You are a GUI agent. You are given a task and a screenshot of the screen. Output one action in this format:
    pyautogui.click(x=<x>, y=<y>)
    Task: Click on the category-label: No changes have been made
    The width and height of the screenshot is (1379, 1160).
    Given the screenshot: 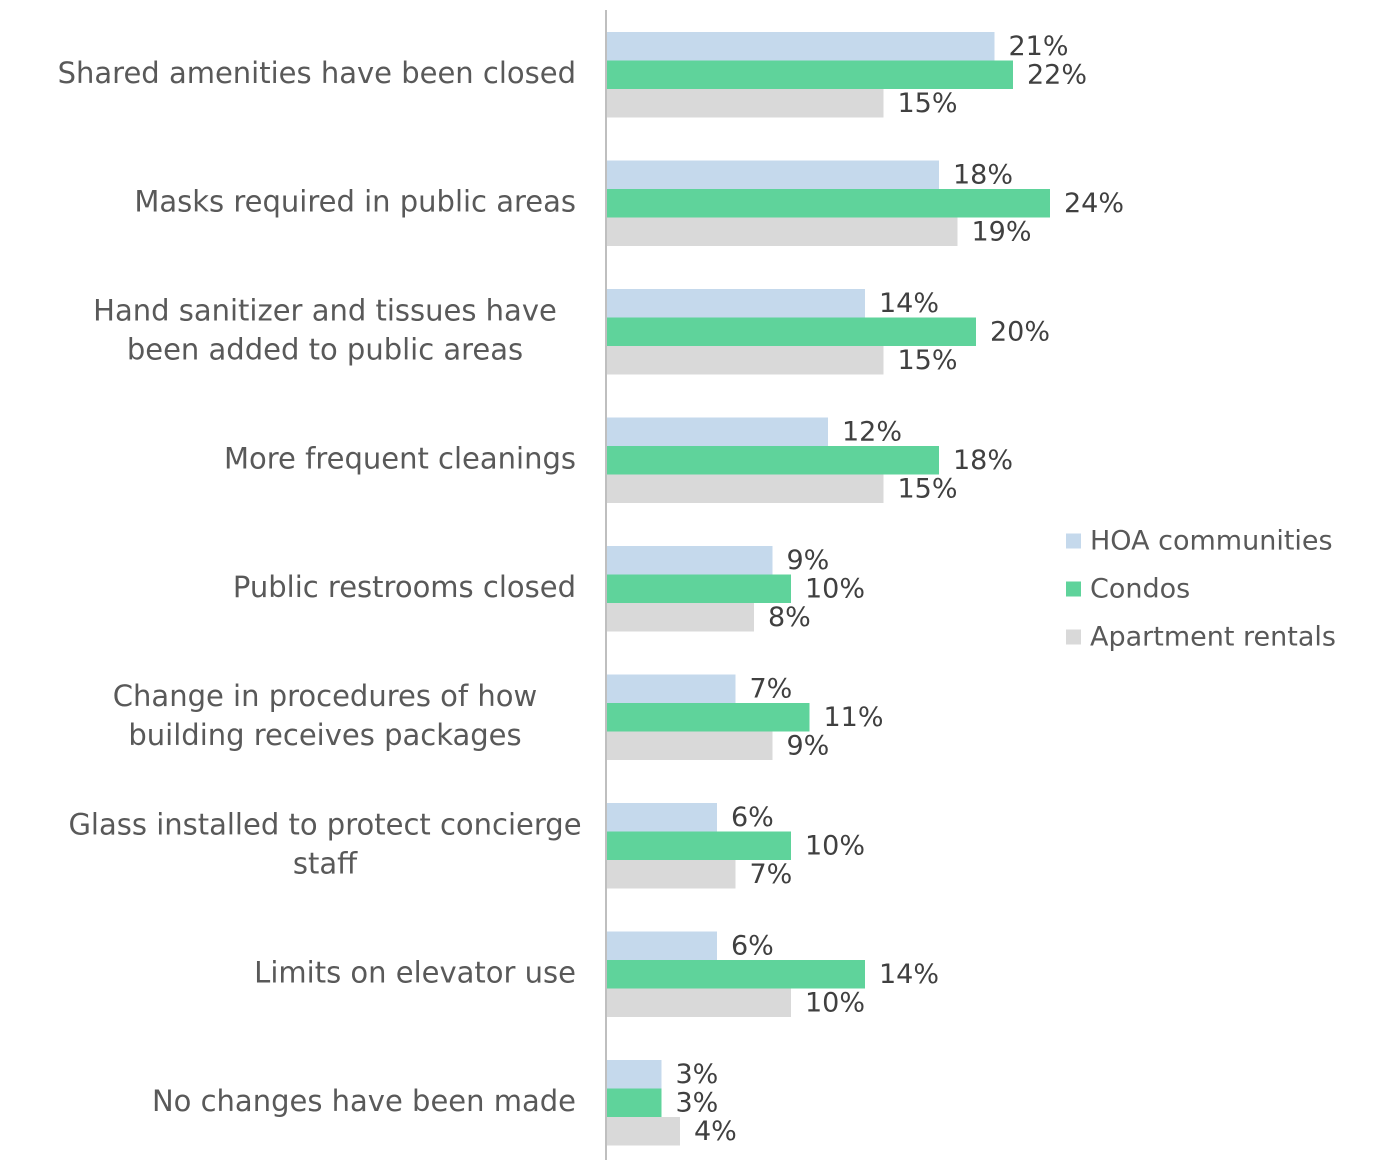 What is the action you would take?
    pyautogui.click(x=364, y=1101)
    